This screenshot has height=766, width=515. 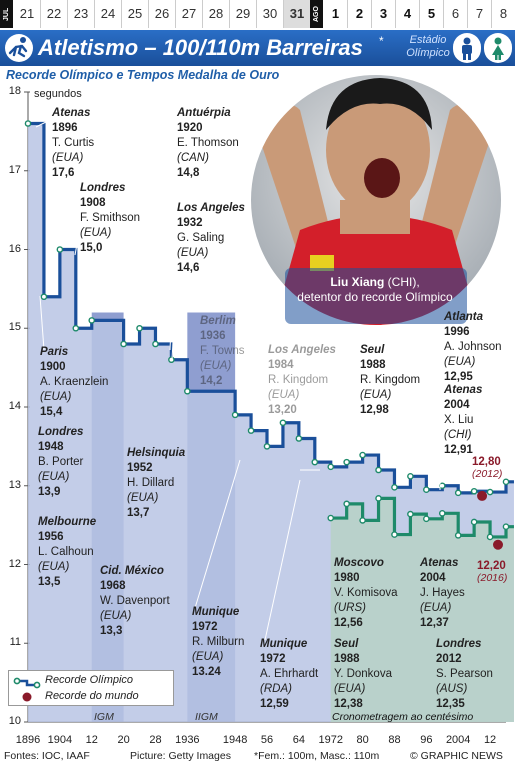 I want to click on result-annotation: Paris 1900 A. Kraenzlein (EUA) 15,4, so click(x=74, y=382).